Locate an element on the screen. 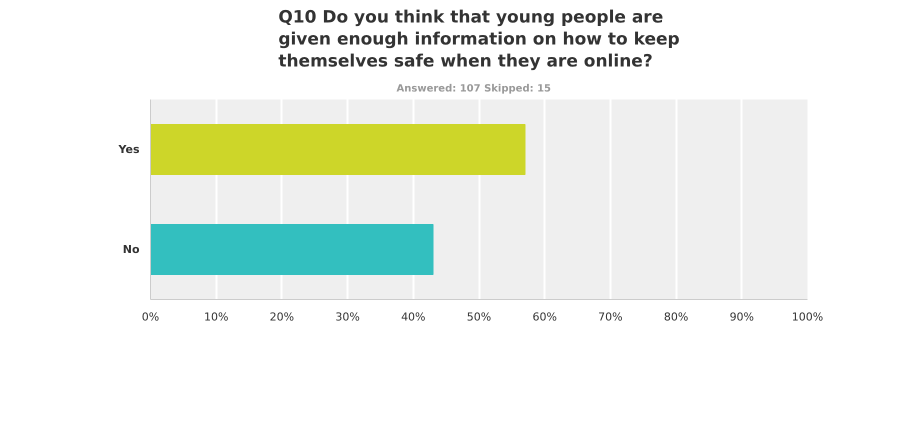  x-tick-label: 60% is located at coordinates (544, 317).